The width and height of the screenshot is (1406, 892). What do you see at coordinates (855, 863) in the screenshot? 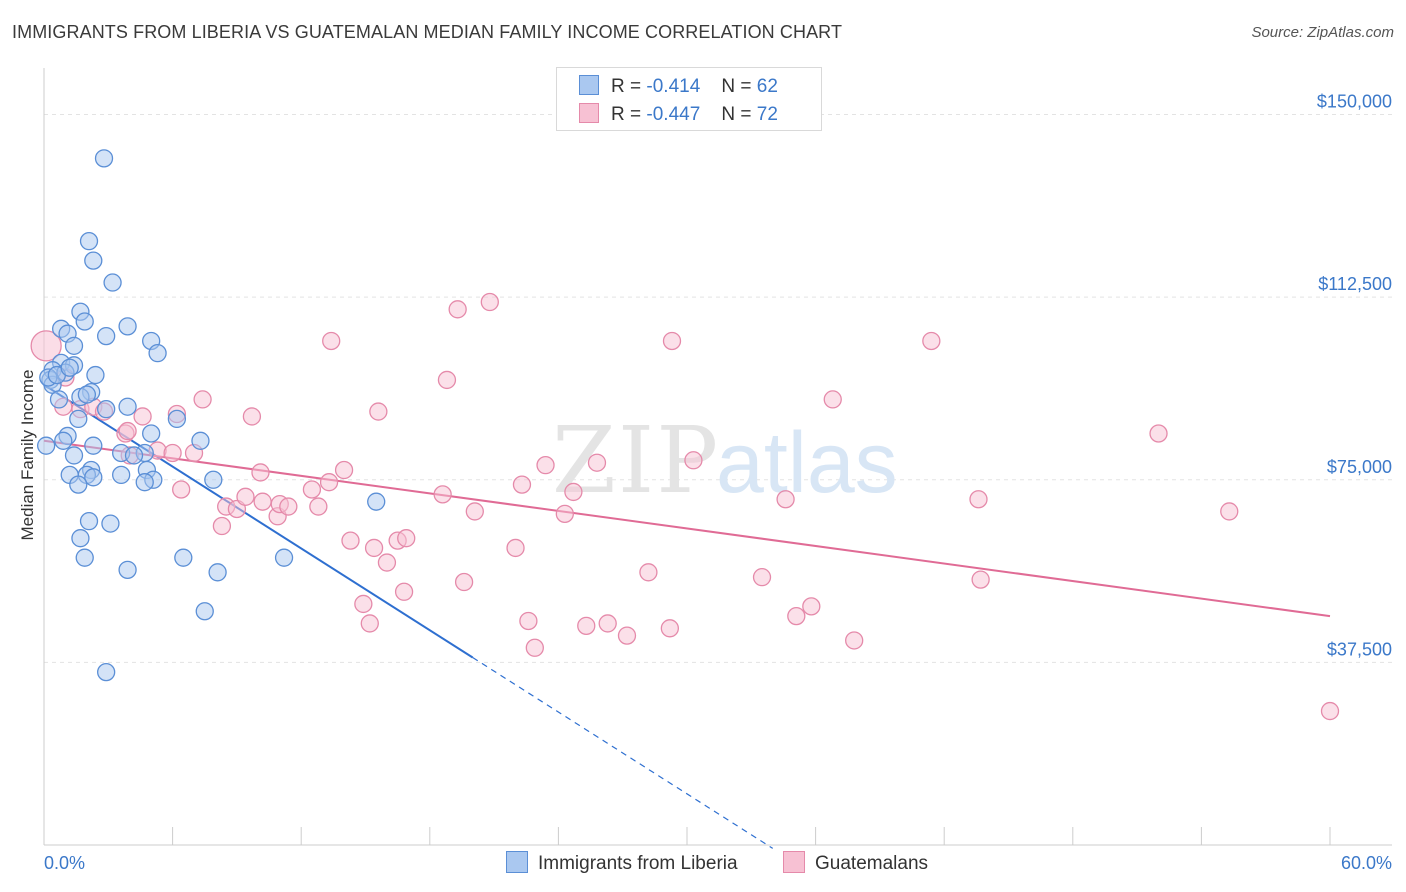
I see `bottom-legend-guatemalans: Guatemalans` at bounding box center [855, 863].